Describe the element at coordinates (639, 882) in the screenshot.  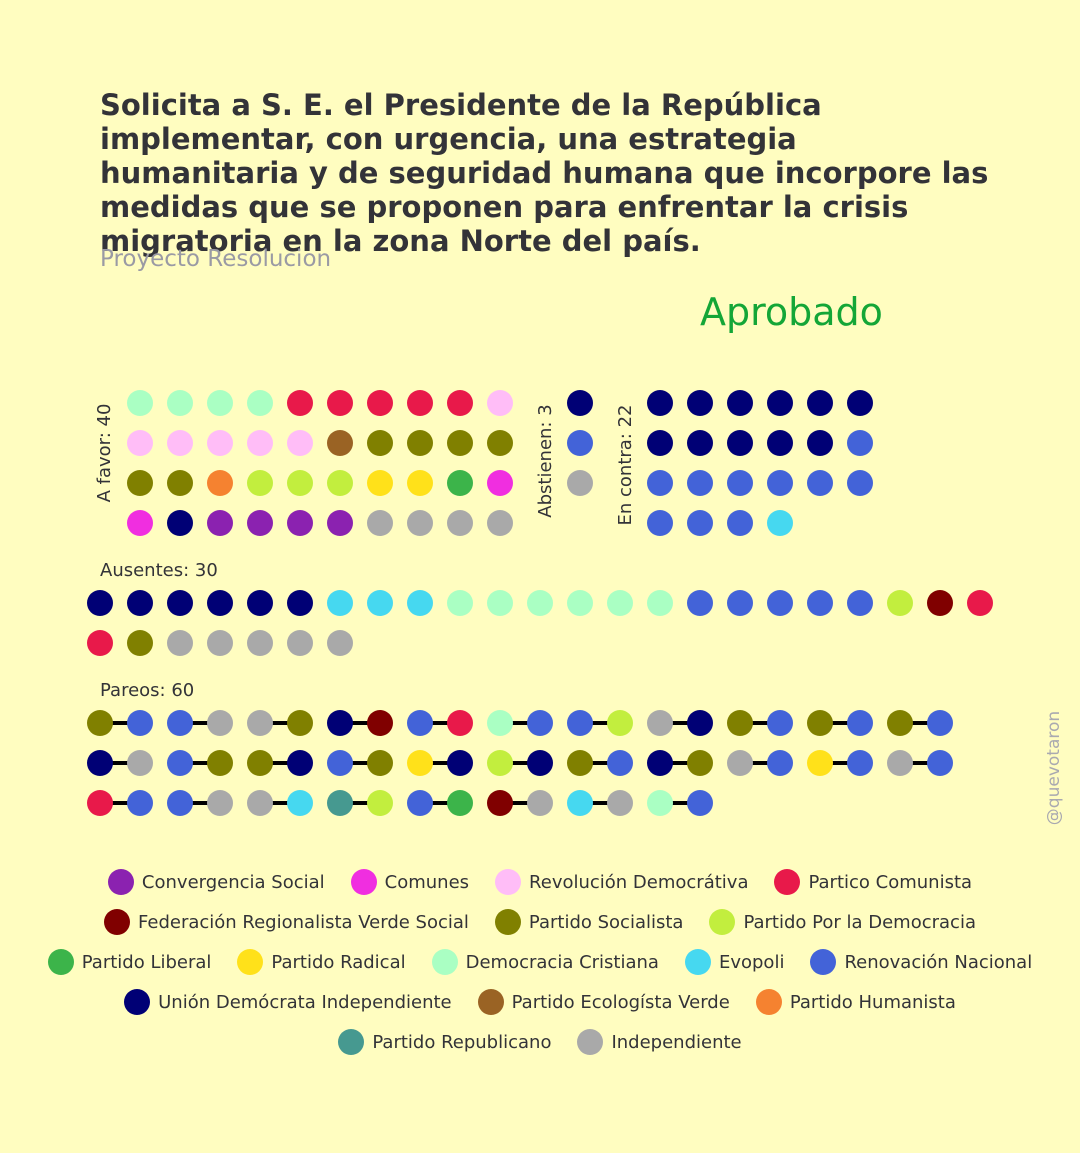
I see `legend-label: Revolución Democrátiva` at that location.